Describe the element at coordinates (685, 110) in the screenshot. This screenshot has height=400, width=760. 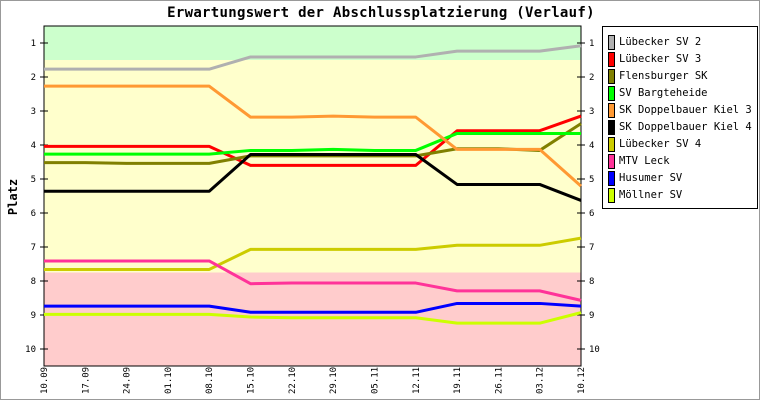
I see `legend-label: SK Doppelbauer Kiel 3` at that location.